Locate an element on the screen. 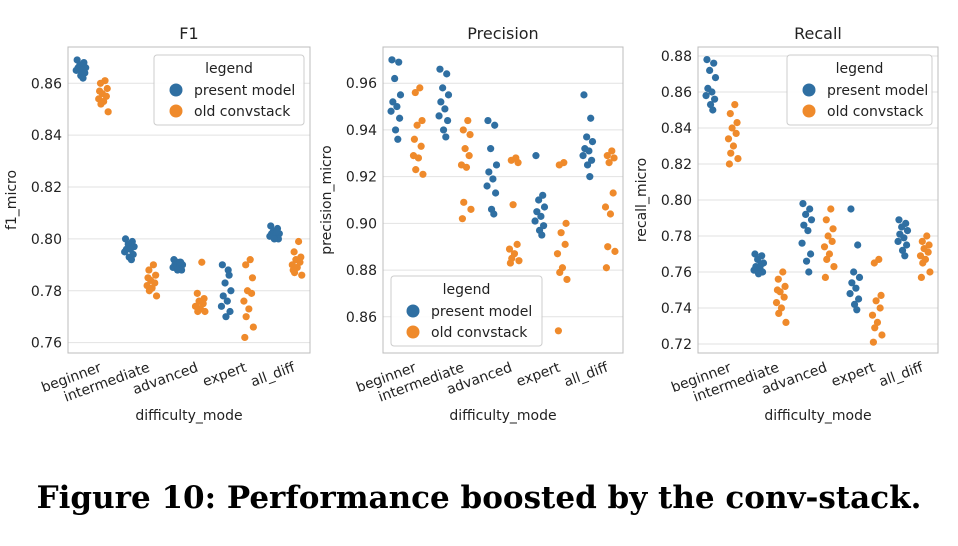 This screenshot has height=546, width=958. x-tick-label: all_diff is located at coordinates (586, 375).